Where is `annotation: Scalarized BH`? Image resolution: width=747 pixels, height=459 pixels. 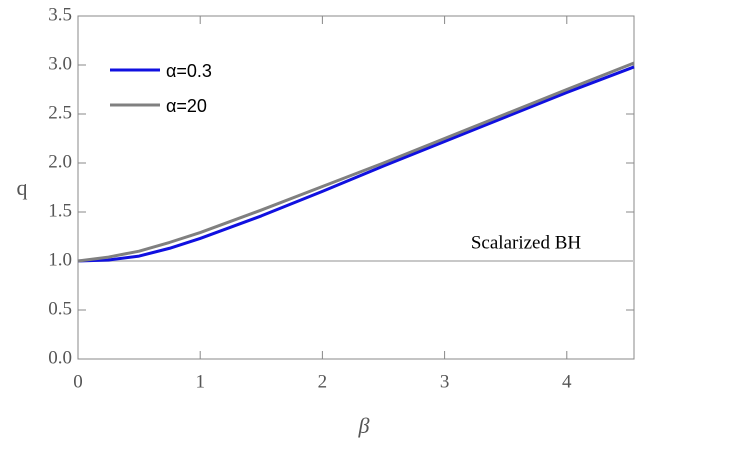 annotation: Scalarized BH is located at coordinates (526, 242).